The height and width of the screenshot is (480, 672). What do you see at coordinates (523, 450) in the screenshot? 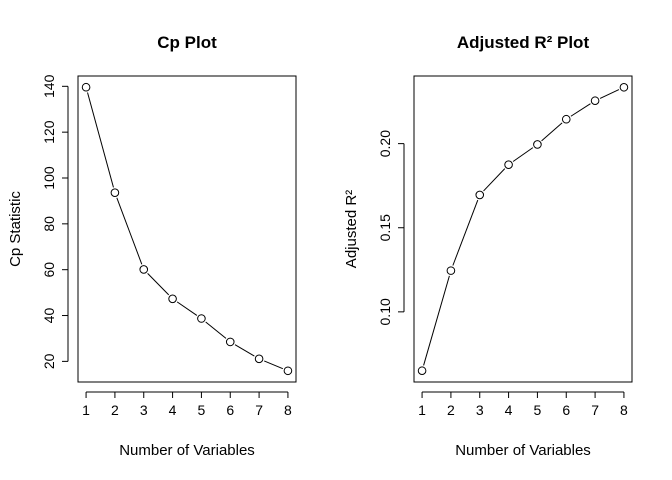
I see `adjr2-x-axis-label: Number of Variables` at bounding box center [523, 450].